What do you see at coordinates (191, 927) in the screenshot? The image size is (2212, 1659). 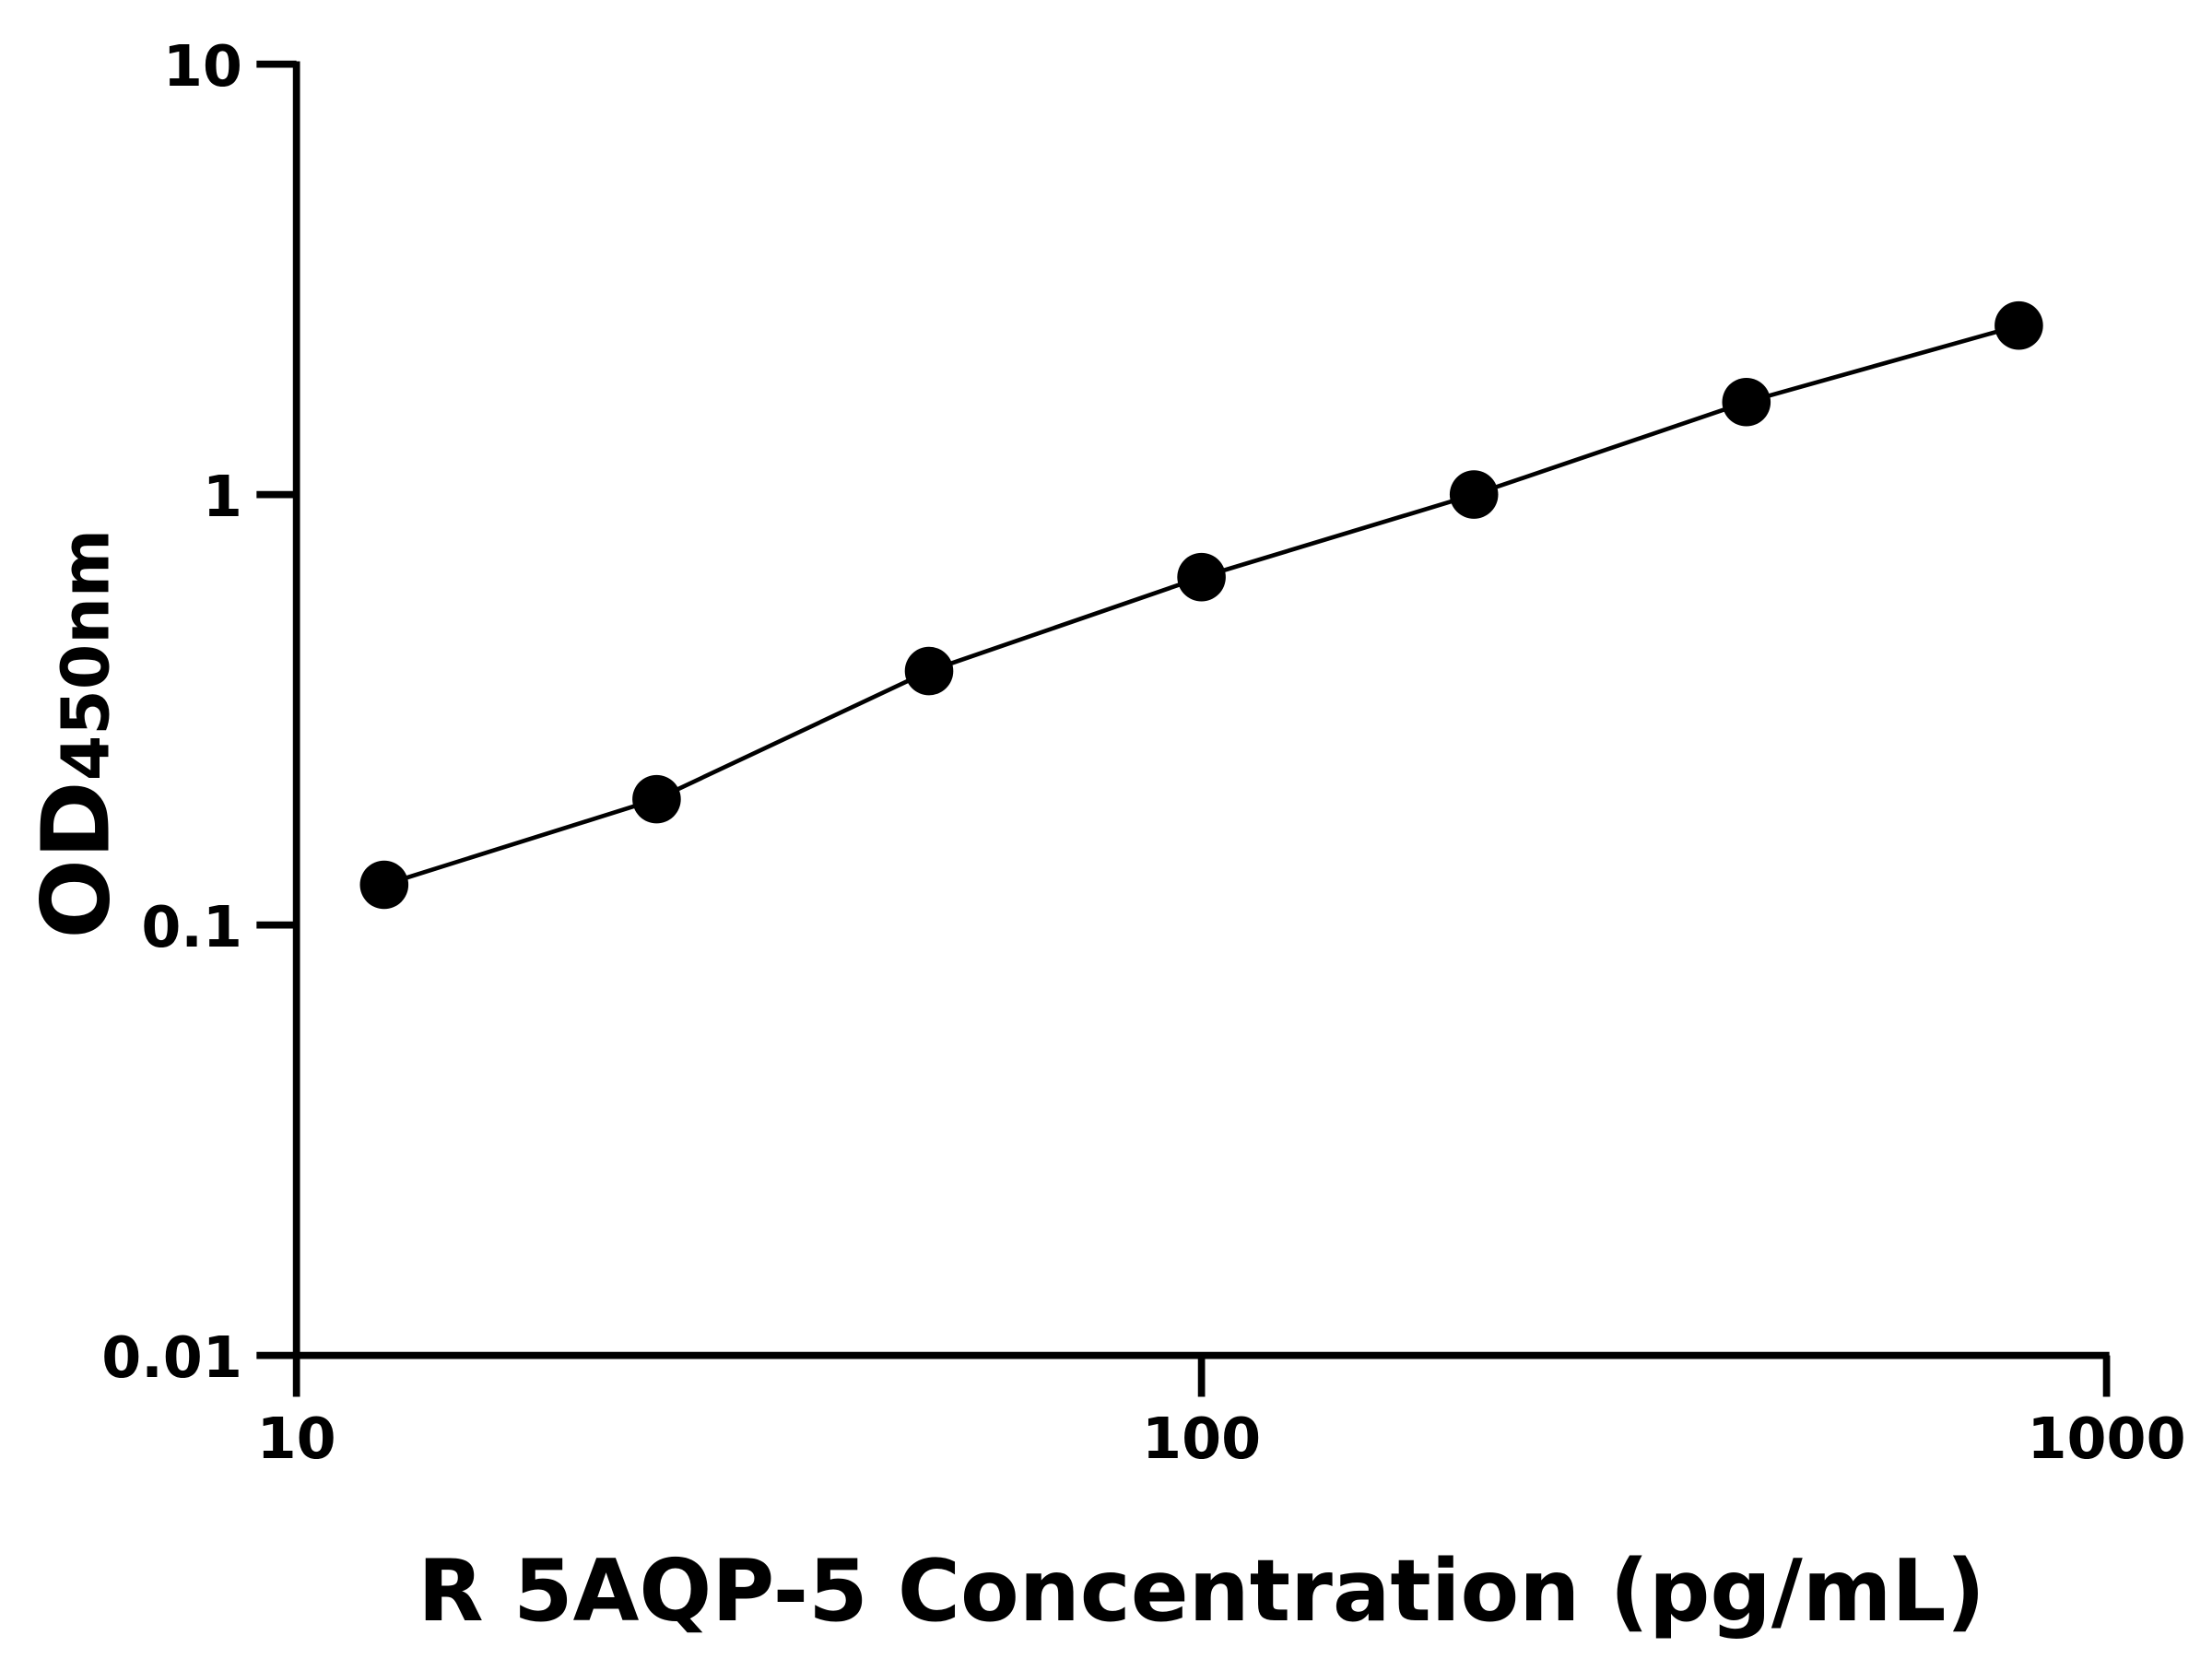 I see `y-tick-label: 0.1` at bounding box center [191, 927].